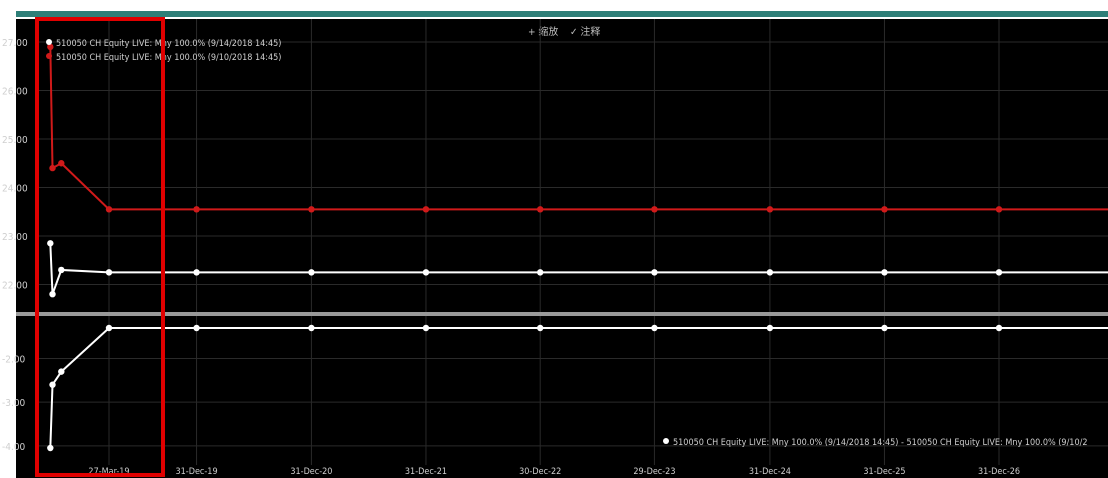  What do you see at coordinates (999, 472) in the screenshot?
I see `x-tick-label: 31-Dec-26` at bounding box center [999, 472].